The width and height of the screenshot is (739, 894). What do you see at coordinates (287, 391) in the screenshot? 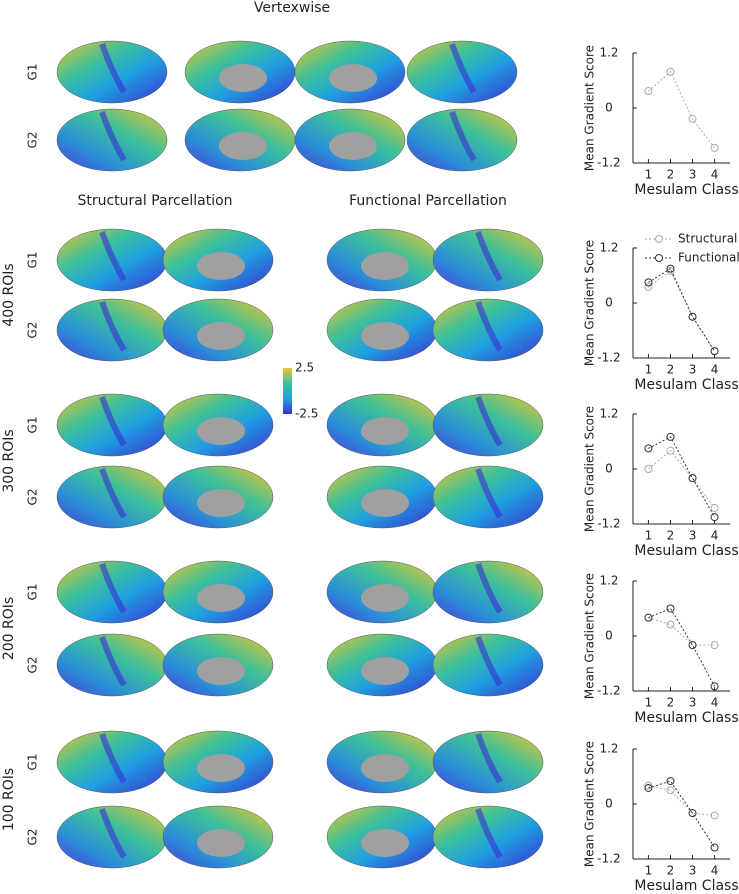
I see `colorbar` at bounding box center [287, 391].